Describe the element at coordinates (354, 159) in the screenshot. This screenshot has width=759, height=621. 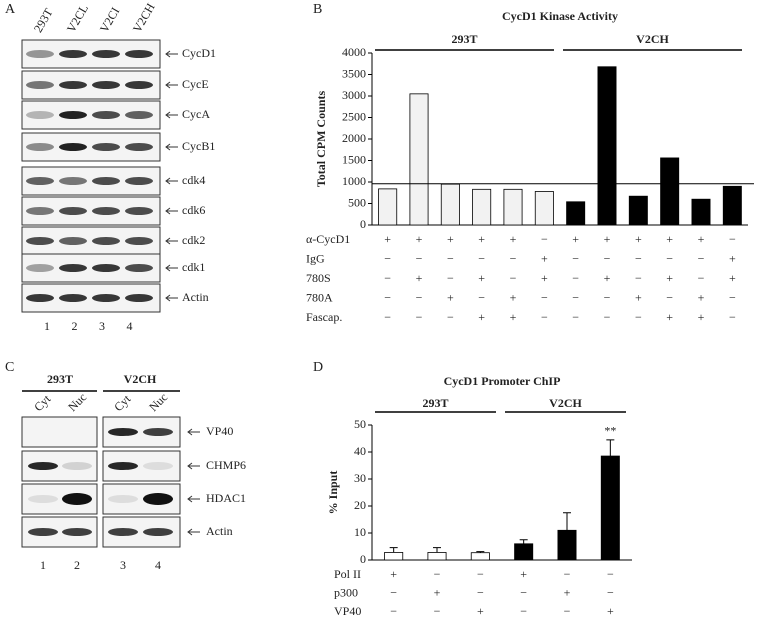
I see `y-tick-label: 1500` at that location.